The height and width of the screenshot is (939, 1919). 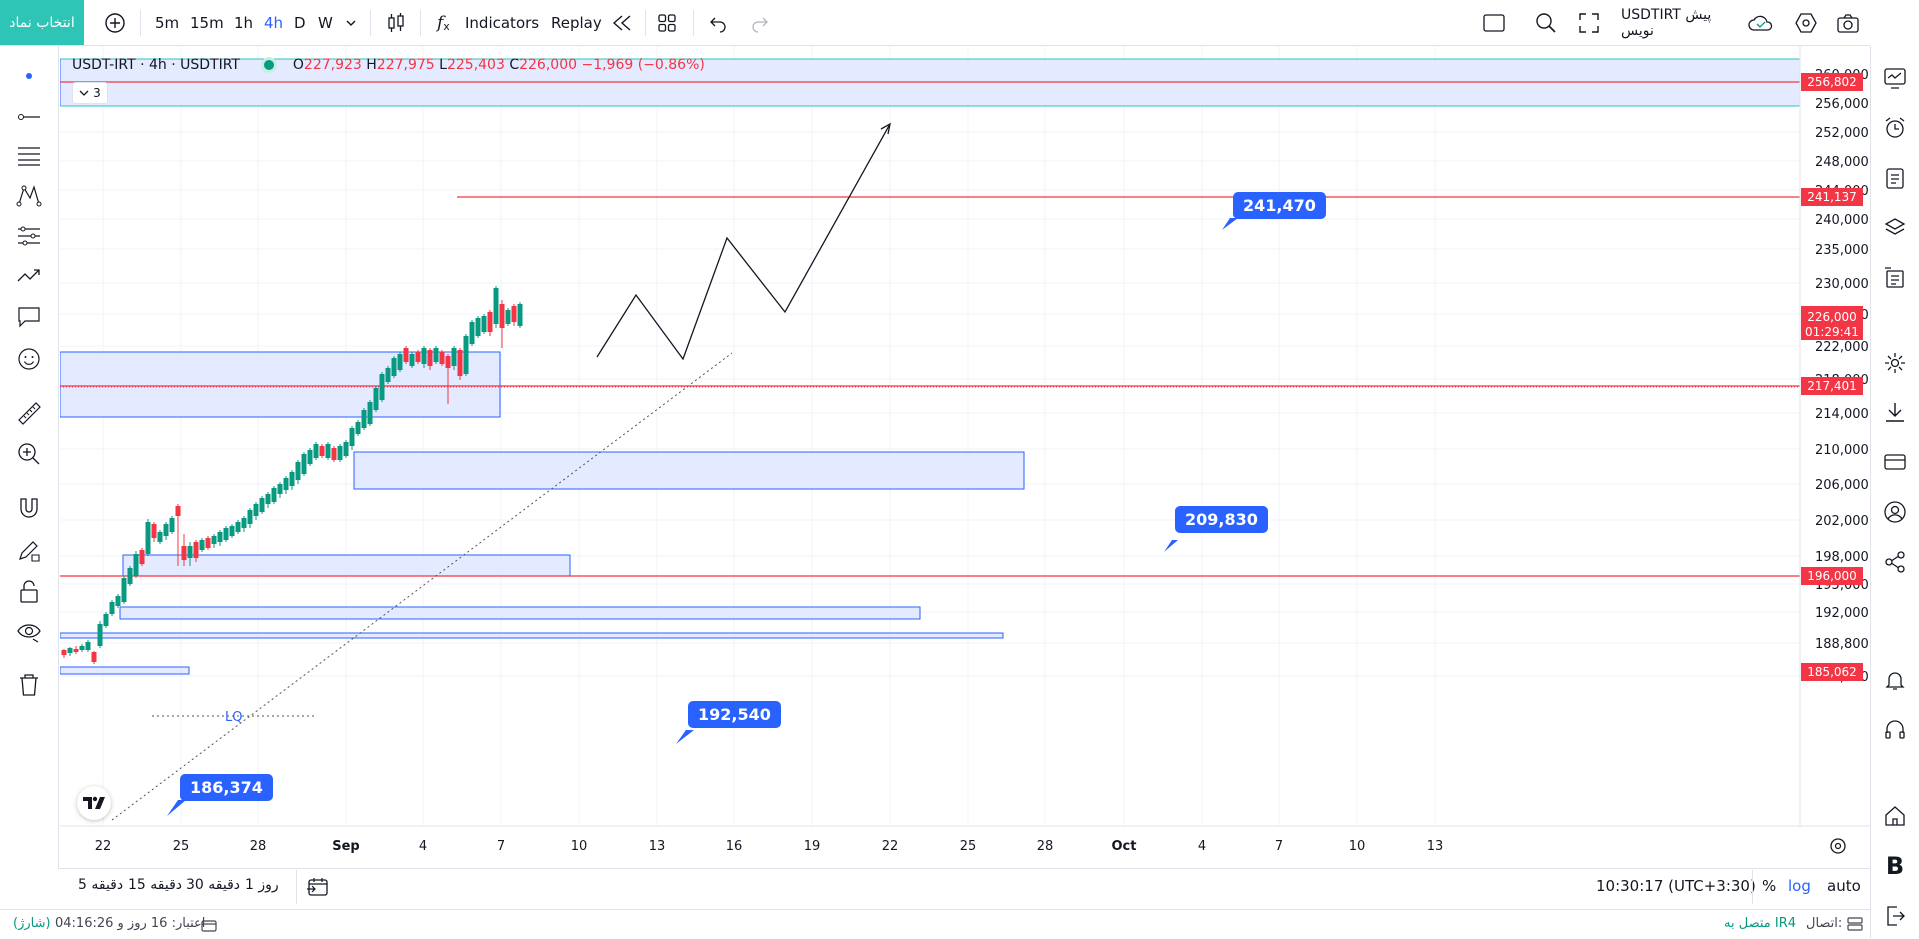 I want to click on callout-186374: 186,374, so click(x=226, y=787).